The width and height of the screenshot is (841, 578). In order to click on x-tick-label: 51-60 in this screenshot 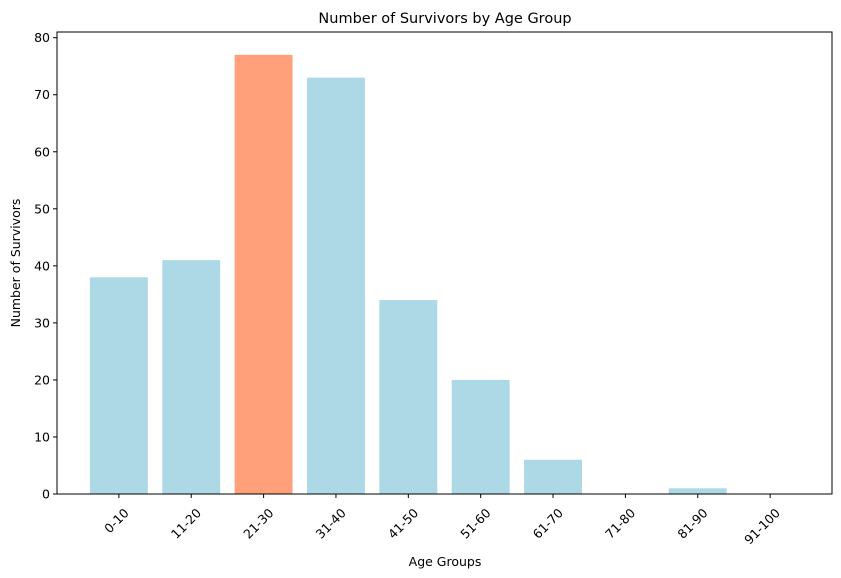, I will do `click(475, 523)`.